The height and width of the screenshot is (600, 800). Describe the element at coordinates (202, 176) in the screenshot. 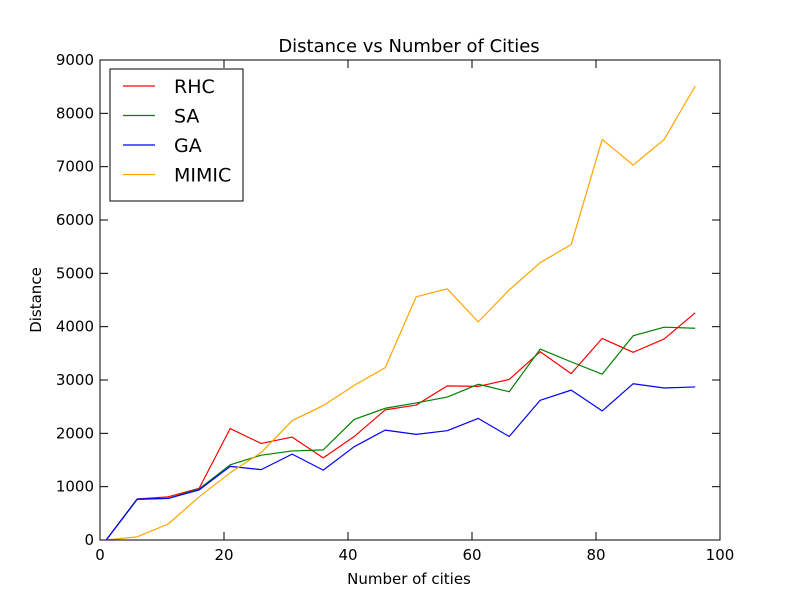

I see `legend-label: MIMIC` at that location.